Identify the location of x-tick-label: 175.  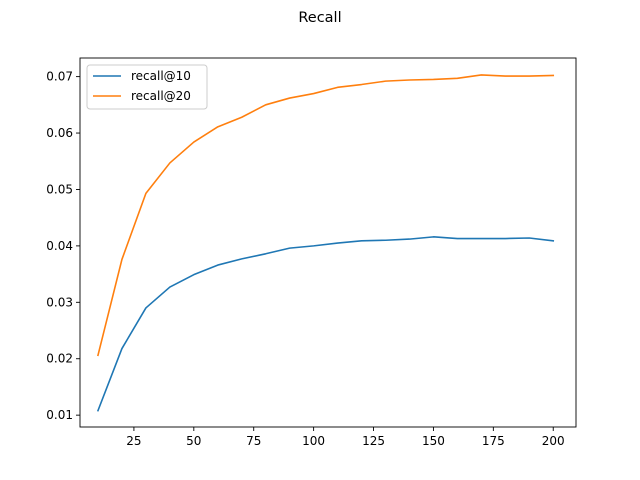
(493, 441).